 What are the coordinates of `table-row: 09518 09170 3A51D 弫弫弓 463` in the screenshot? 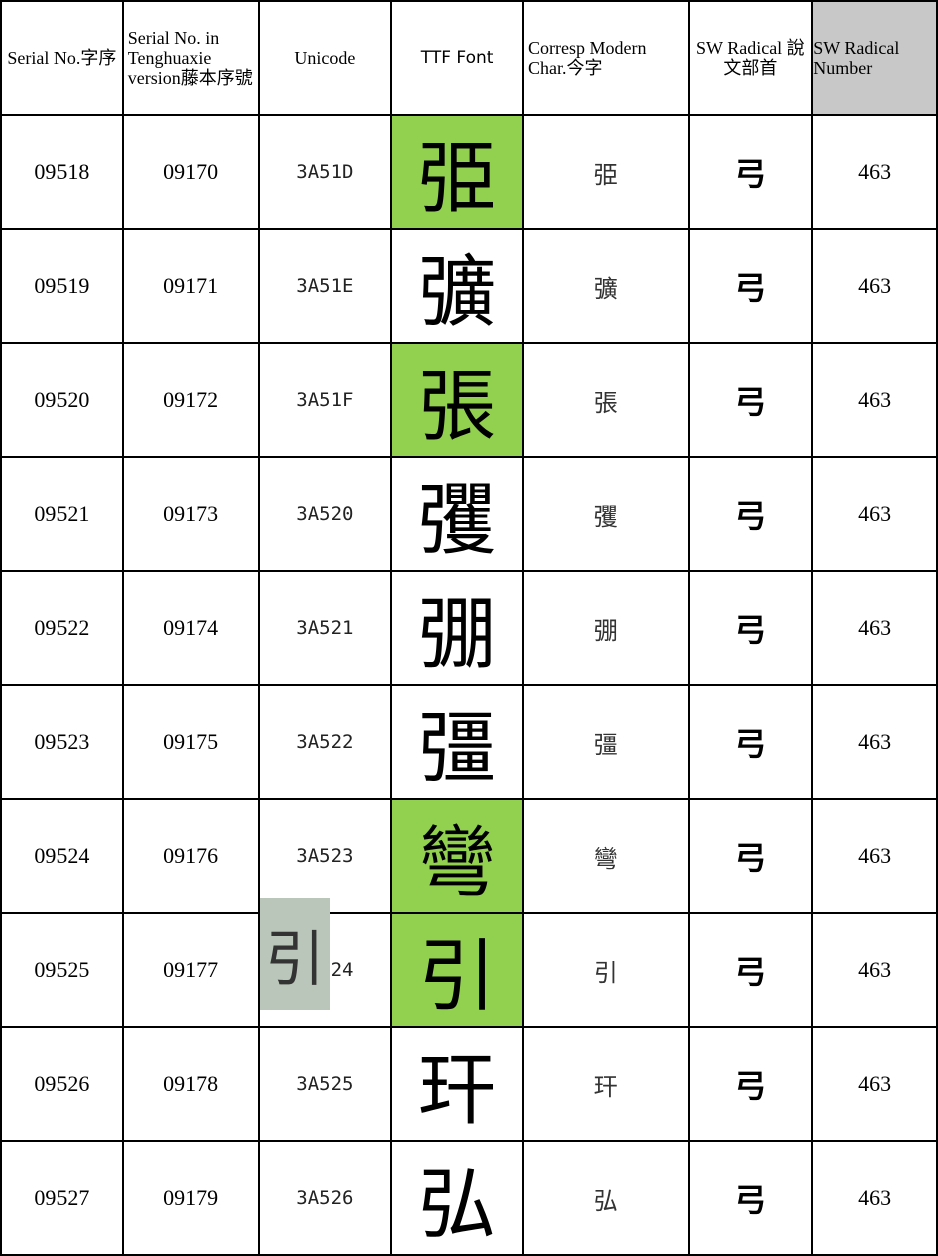 It's located at (469, 172).